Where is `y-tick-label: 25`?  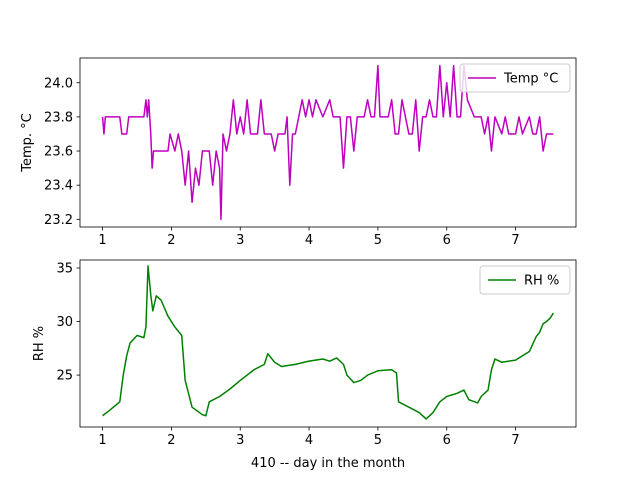 y-tick-label: 25 is located at coordinates (64, 376).